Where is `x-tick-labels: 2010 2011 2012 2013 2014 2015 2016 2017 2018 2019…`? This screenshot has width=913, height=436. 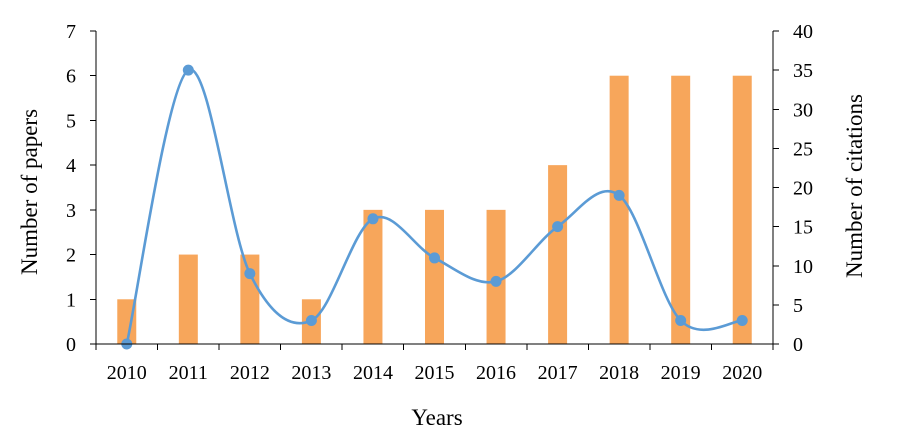
x-tick-labels: 2010 2011 2012 2013 2014 2015 2016 2017 2018 2019… is located at coordinates (434, 373).